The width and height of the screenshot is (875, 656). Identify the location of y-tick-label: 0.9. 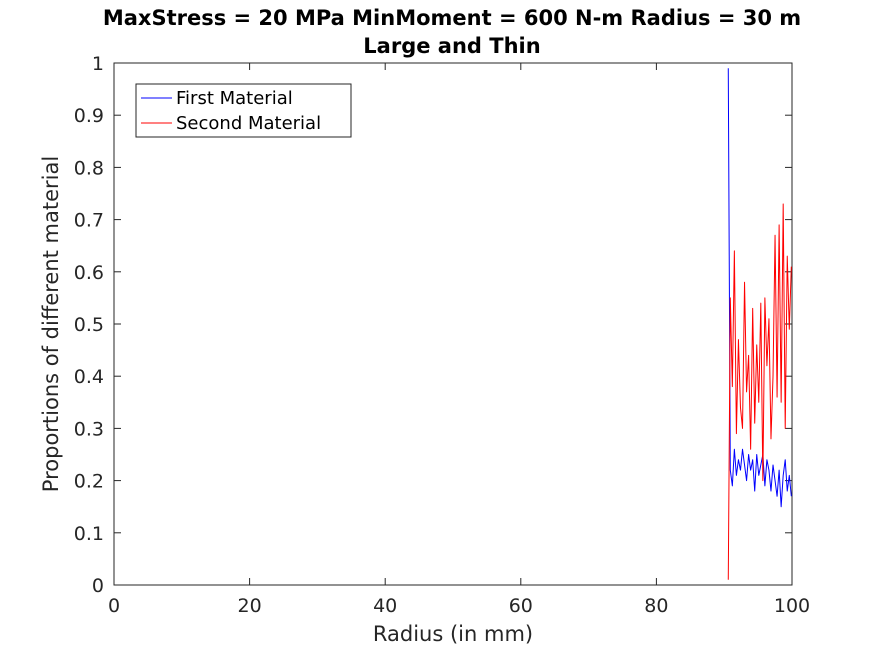
(89, 116).